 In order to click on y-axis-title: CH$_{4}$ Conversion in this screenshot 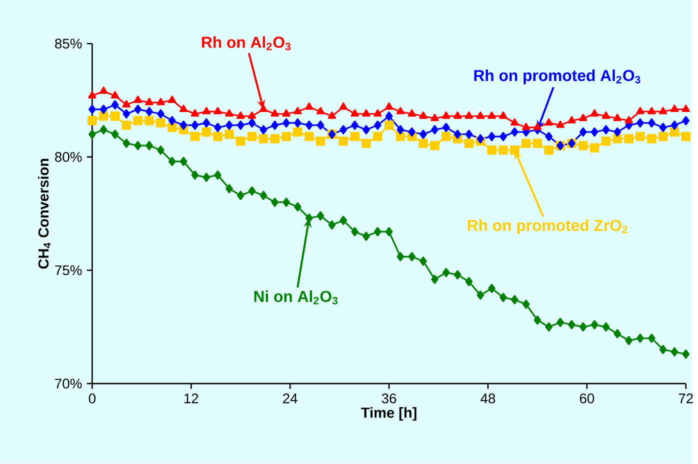, I will do `click(44, 213)`.